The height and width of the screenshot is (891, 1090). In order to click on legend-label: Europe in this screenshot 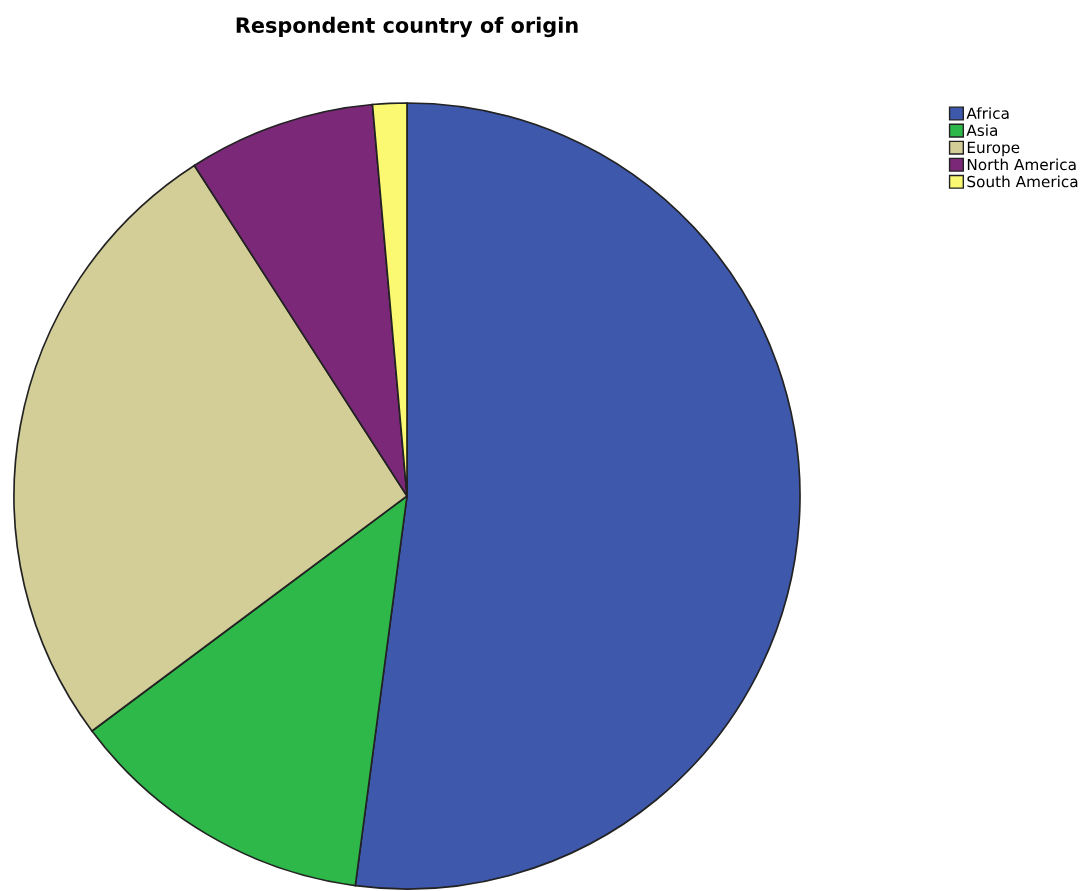, I will do `click(993, 149)`.